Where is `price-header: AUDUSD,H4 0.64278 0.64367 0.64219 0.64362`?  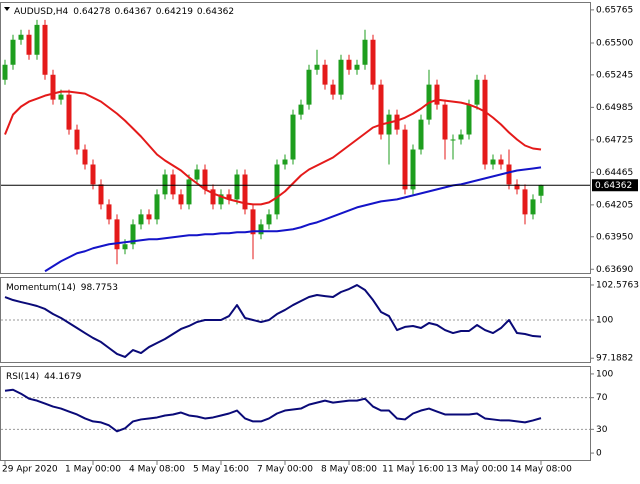 price-header: AUDUSD,H4 0.64278 0.64367 0.64219 0.64362 is located at coordinates (124, 12).